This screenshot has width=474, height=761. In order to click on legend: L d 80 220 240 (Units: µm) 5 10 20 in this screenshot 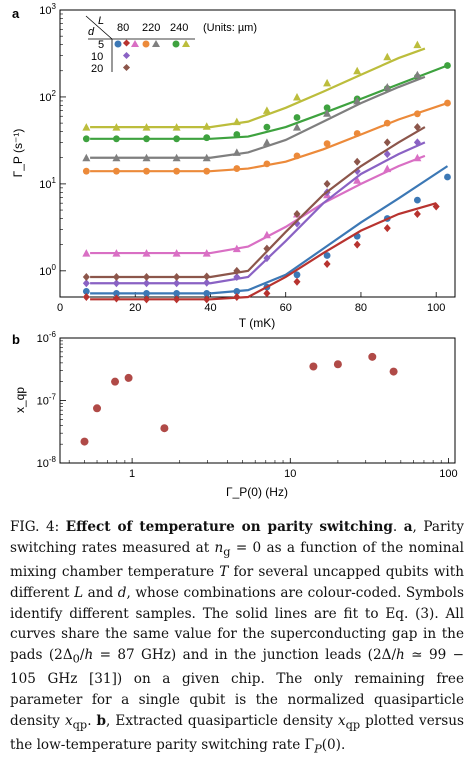, I will do `click(171, 45)`.